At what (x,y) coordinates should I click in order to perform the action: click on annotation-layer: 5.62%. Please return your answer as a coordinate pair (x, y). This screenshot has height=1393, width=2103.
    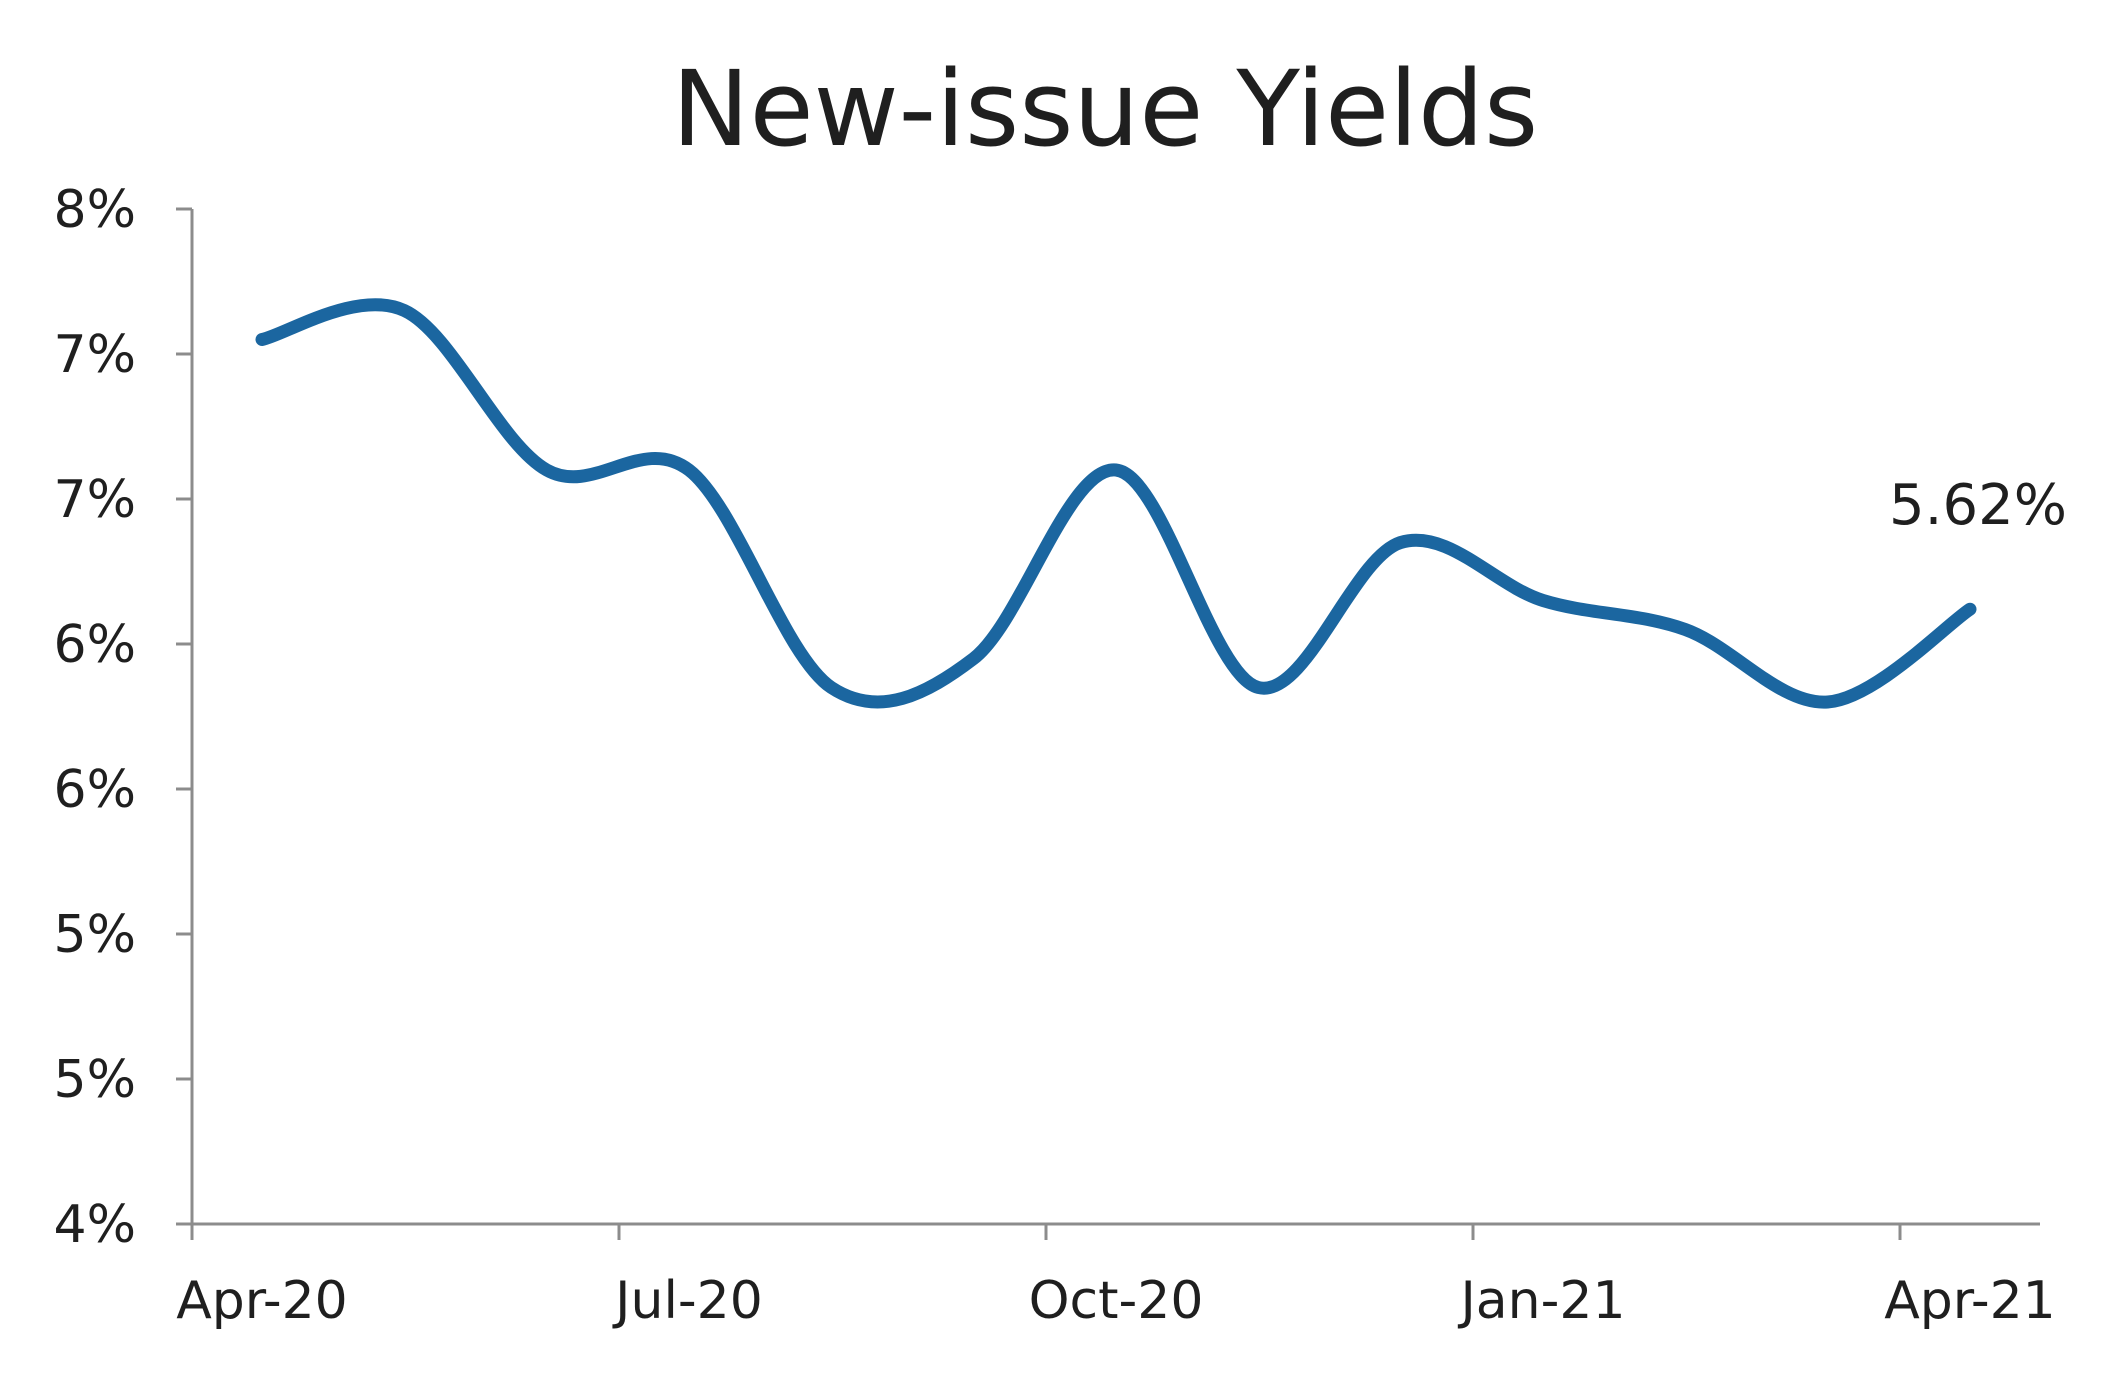
    Looking at the image, I should click on (1978, 505).